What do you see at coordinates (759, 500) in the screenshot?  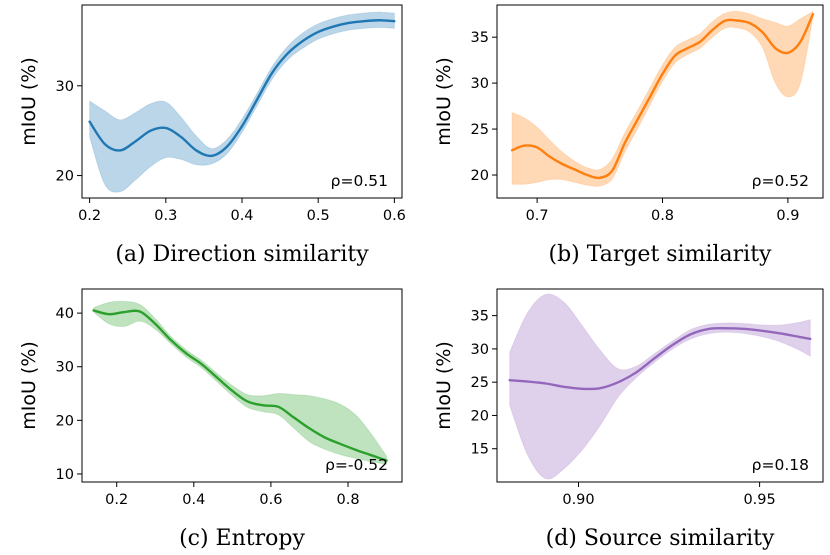 I see `x-tick-label: 0.95` at bounding box center [759, 500].